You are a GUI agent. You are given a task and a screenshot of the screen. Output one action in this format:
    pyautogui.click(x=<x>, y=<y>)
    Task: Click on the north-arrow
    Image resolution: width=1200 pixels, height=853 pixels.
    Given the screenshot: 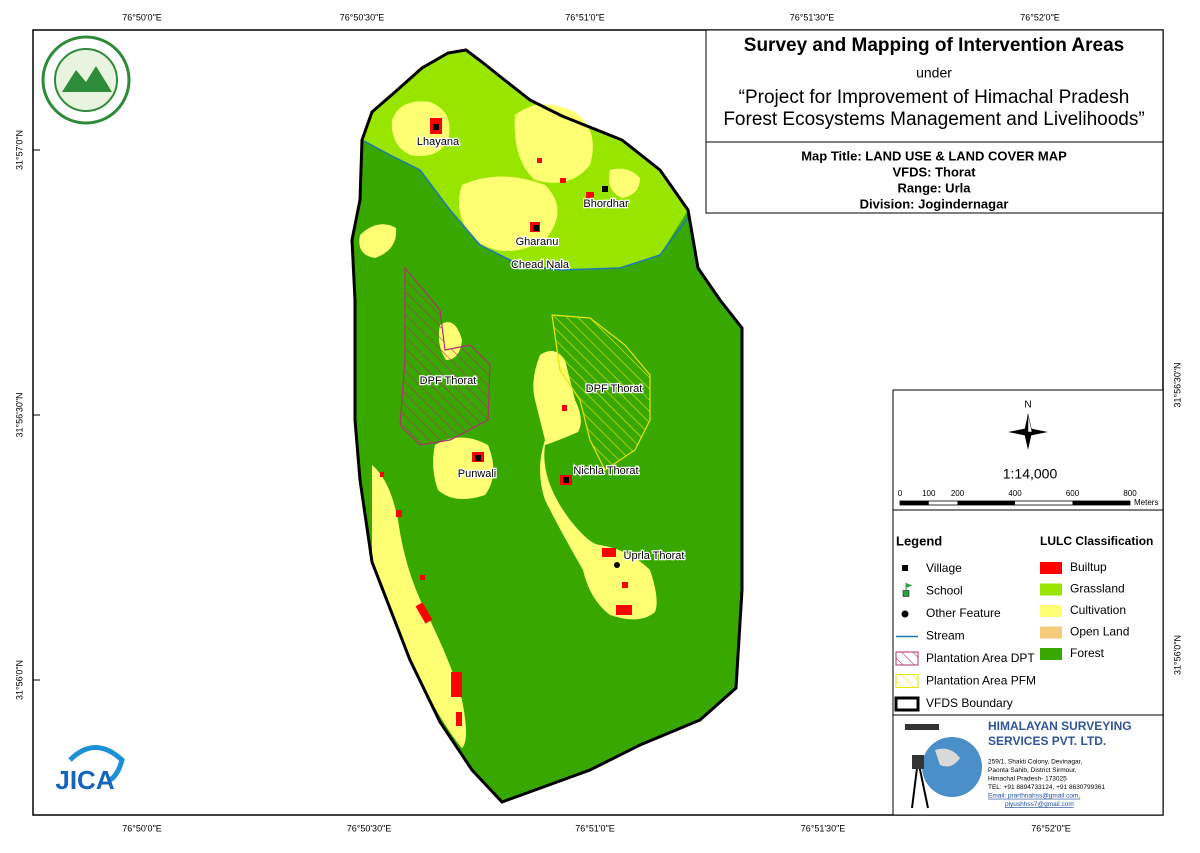 What is the action you would take?
    pyautogui.click(x=1028, y=431)
    